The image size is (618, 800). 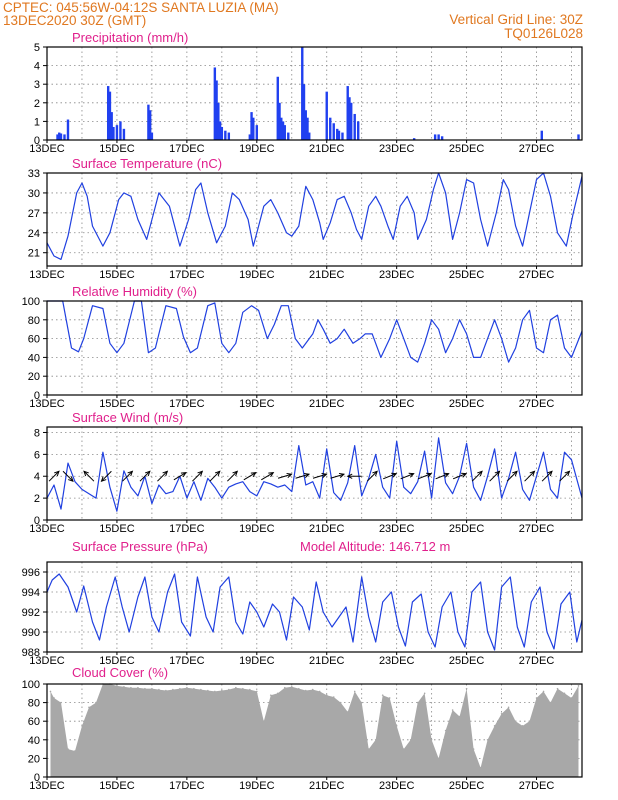 What do you see at coordinates (120, 672) in the screenshot?
I see `panel-title: Cloud Cover (%)` at bounding box center [120, 672].